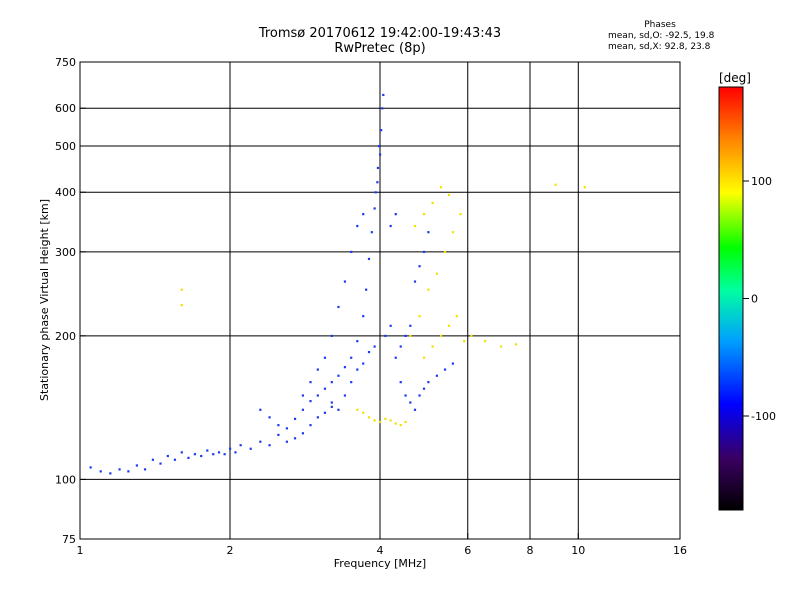  Describe the element at coordinates (80, 550) in the screenshot. I see `x-tick-label: 1` at that location.